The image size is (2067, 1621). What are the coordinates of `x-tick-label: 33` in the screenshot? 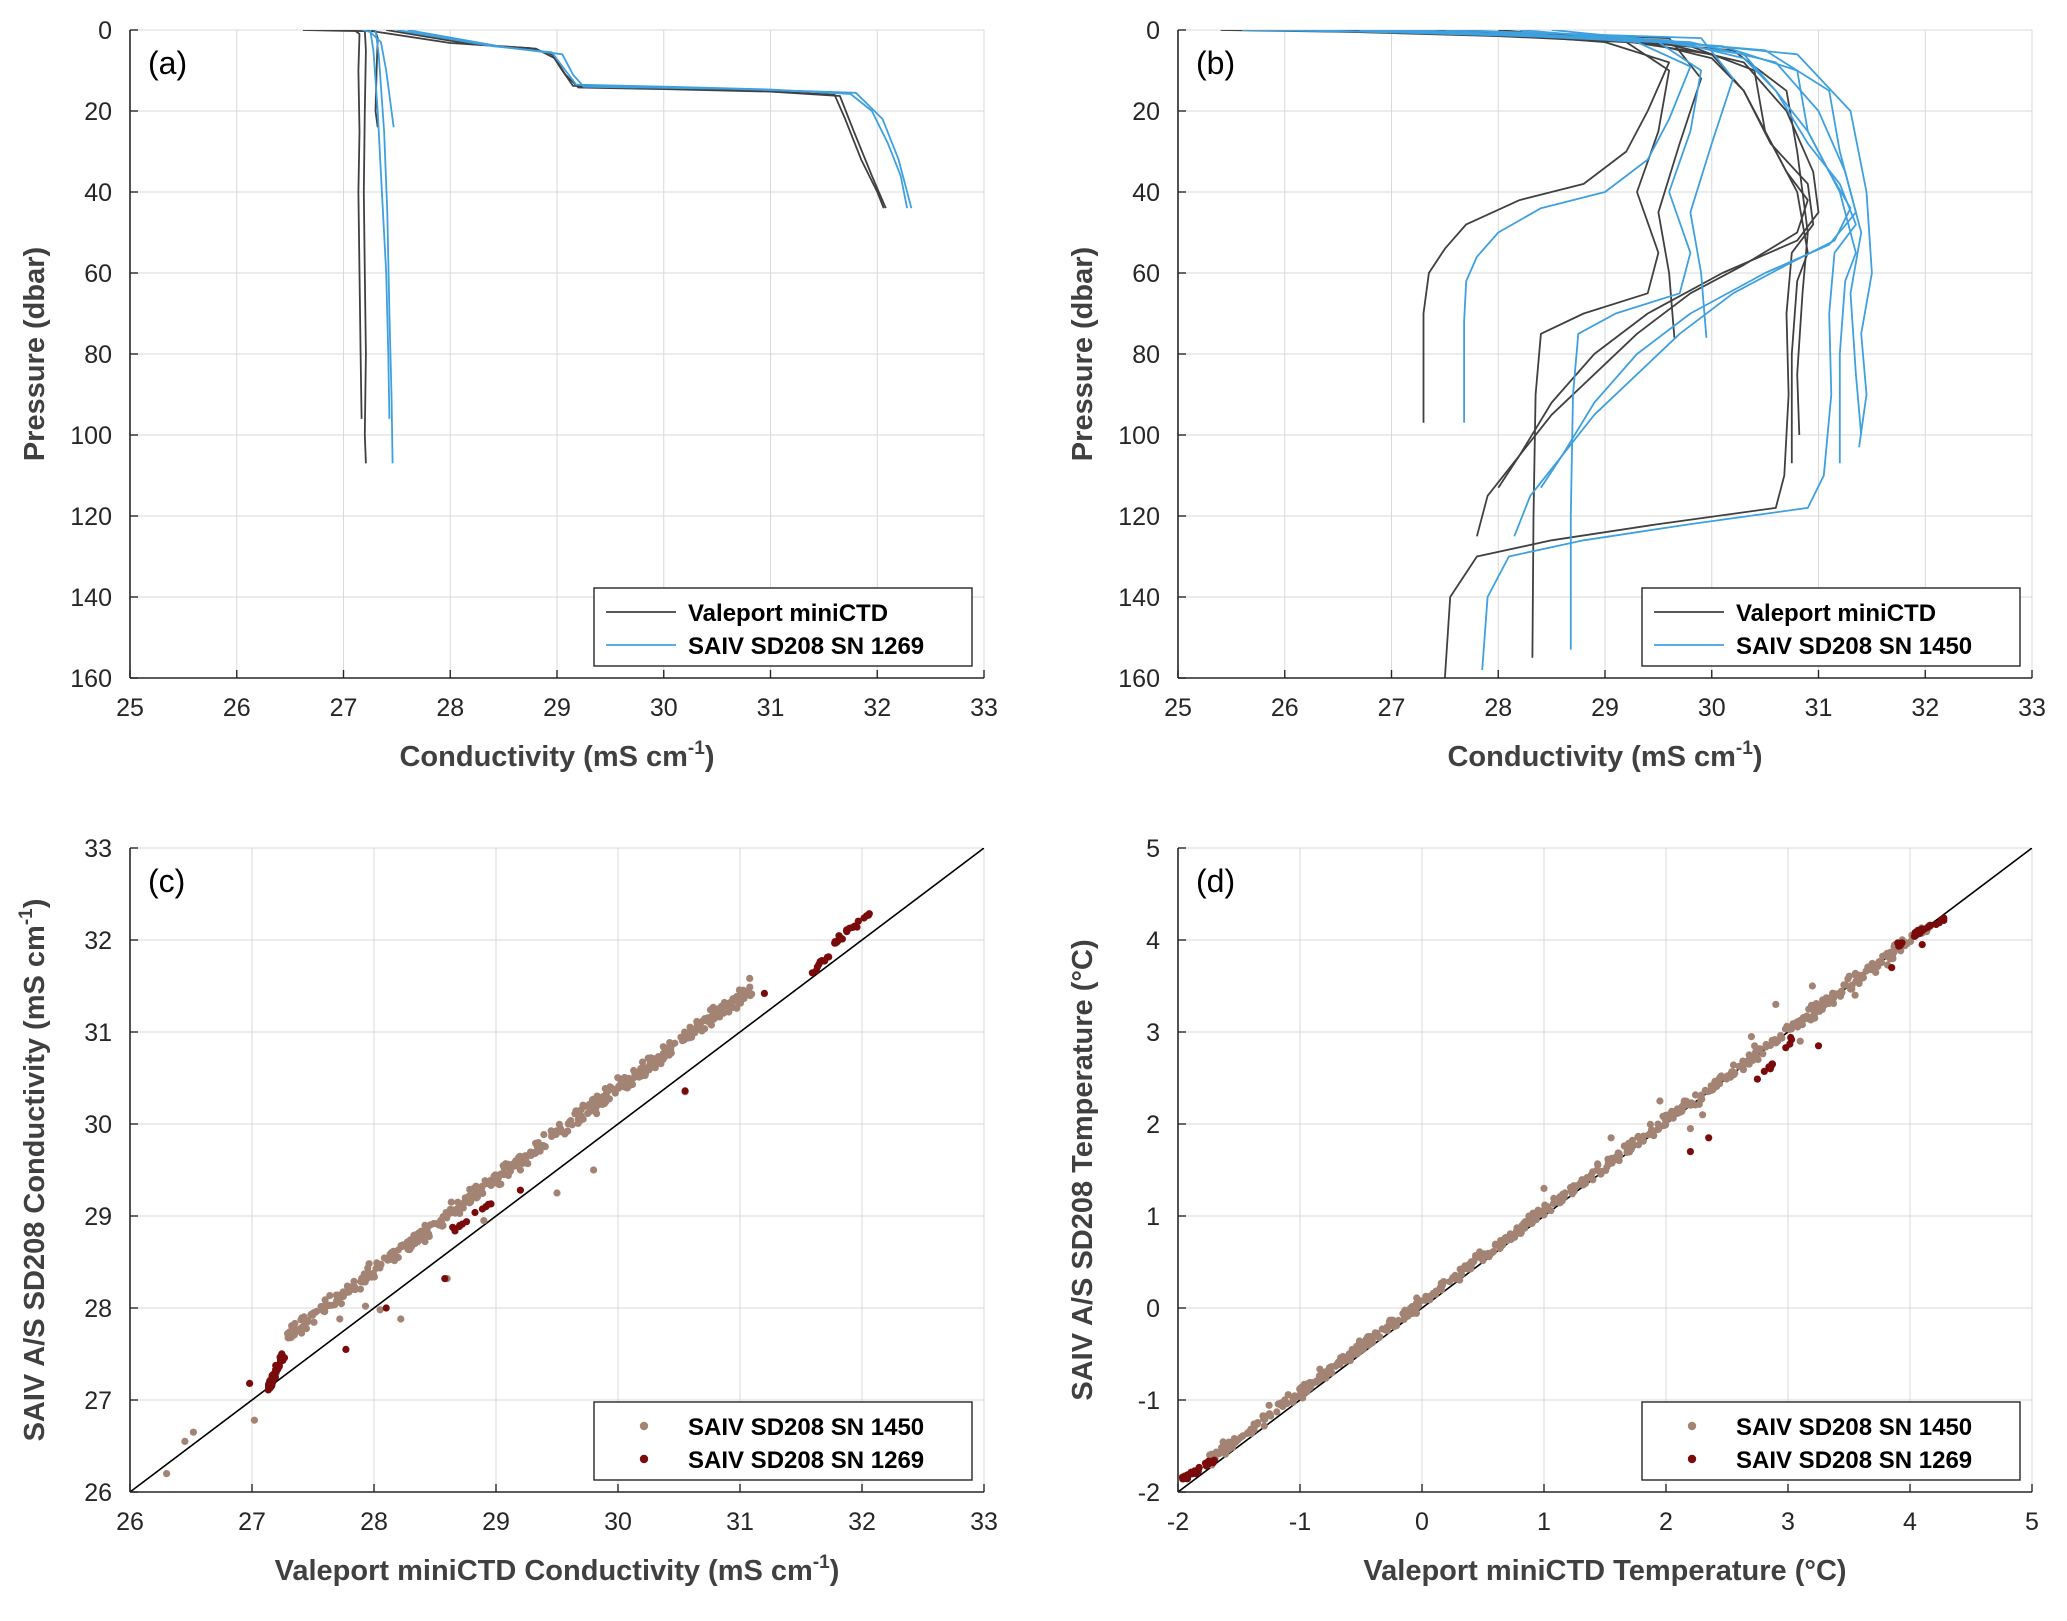 It's located at (984, 708).